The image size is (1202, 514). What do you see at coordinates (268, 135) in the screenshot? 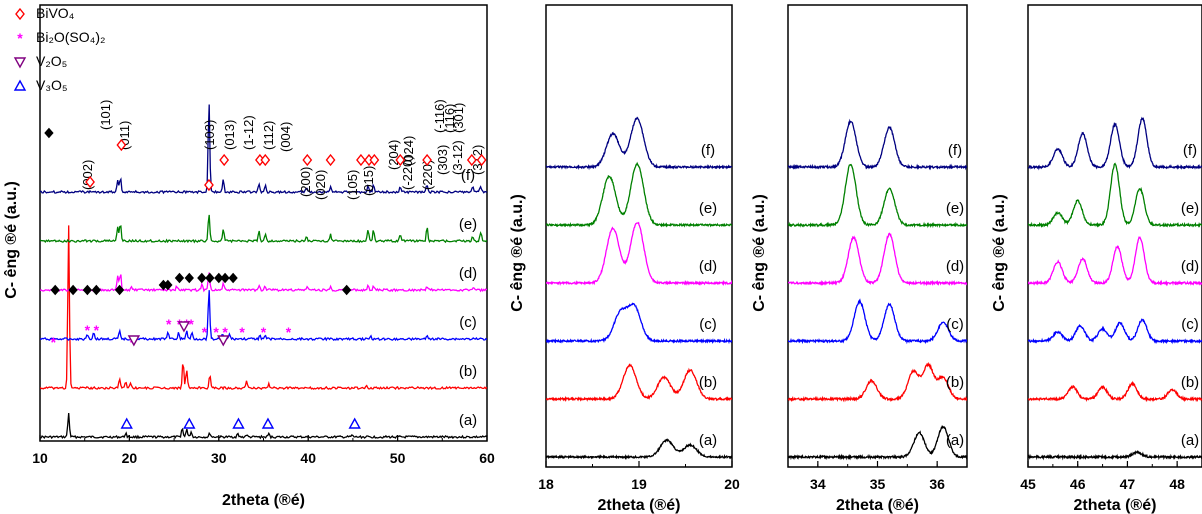
I see `hkl-label: (112)` at bounding box center [268, 135].